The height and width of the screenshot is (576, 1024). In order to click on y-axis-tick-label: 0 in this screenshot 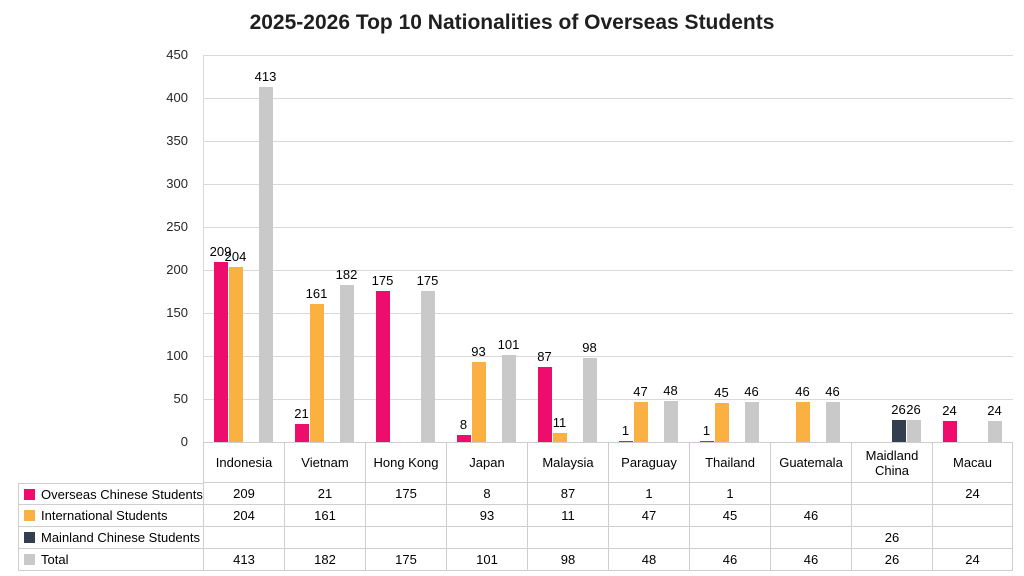, I will do `click(184, 441)`.